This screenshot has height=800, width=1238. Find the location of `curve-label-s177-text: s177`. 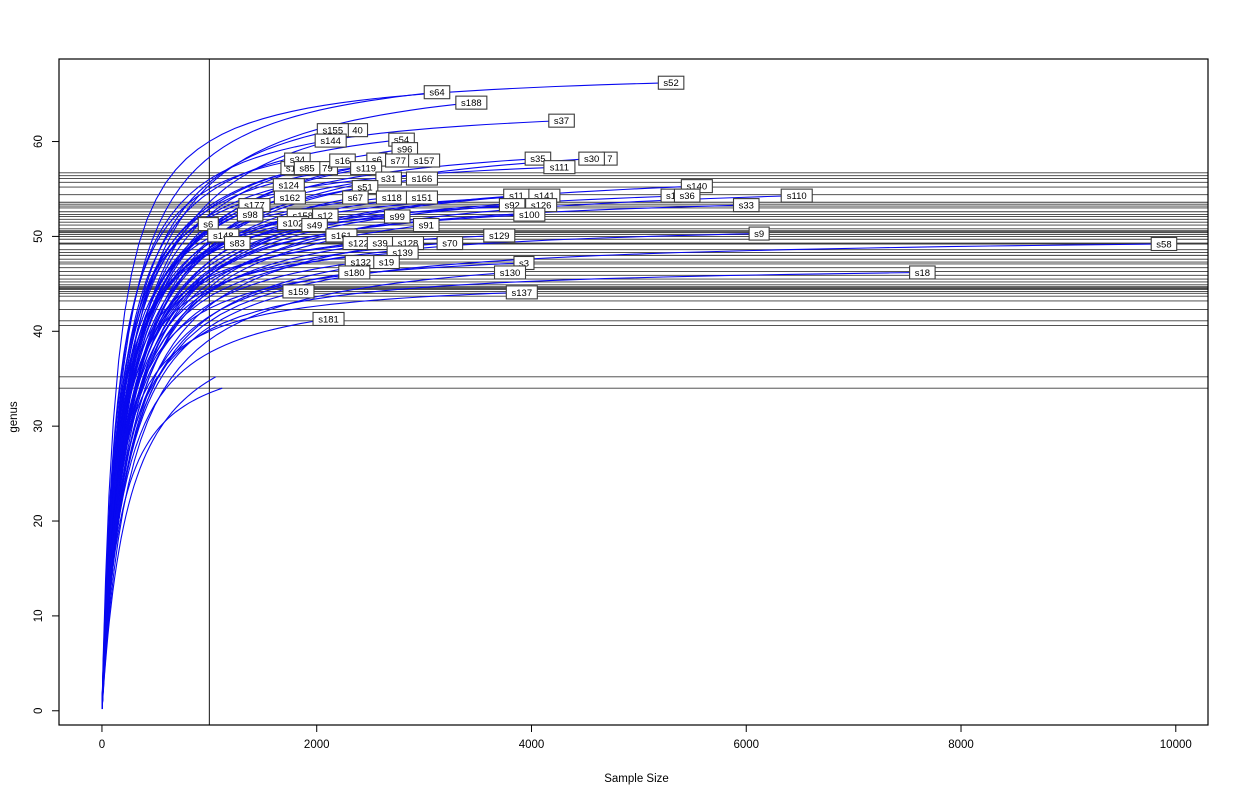

curve-label-s177-text: s177 is located at coordinates (254, 206).